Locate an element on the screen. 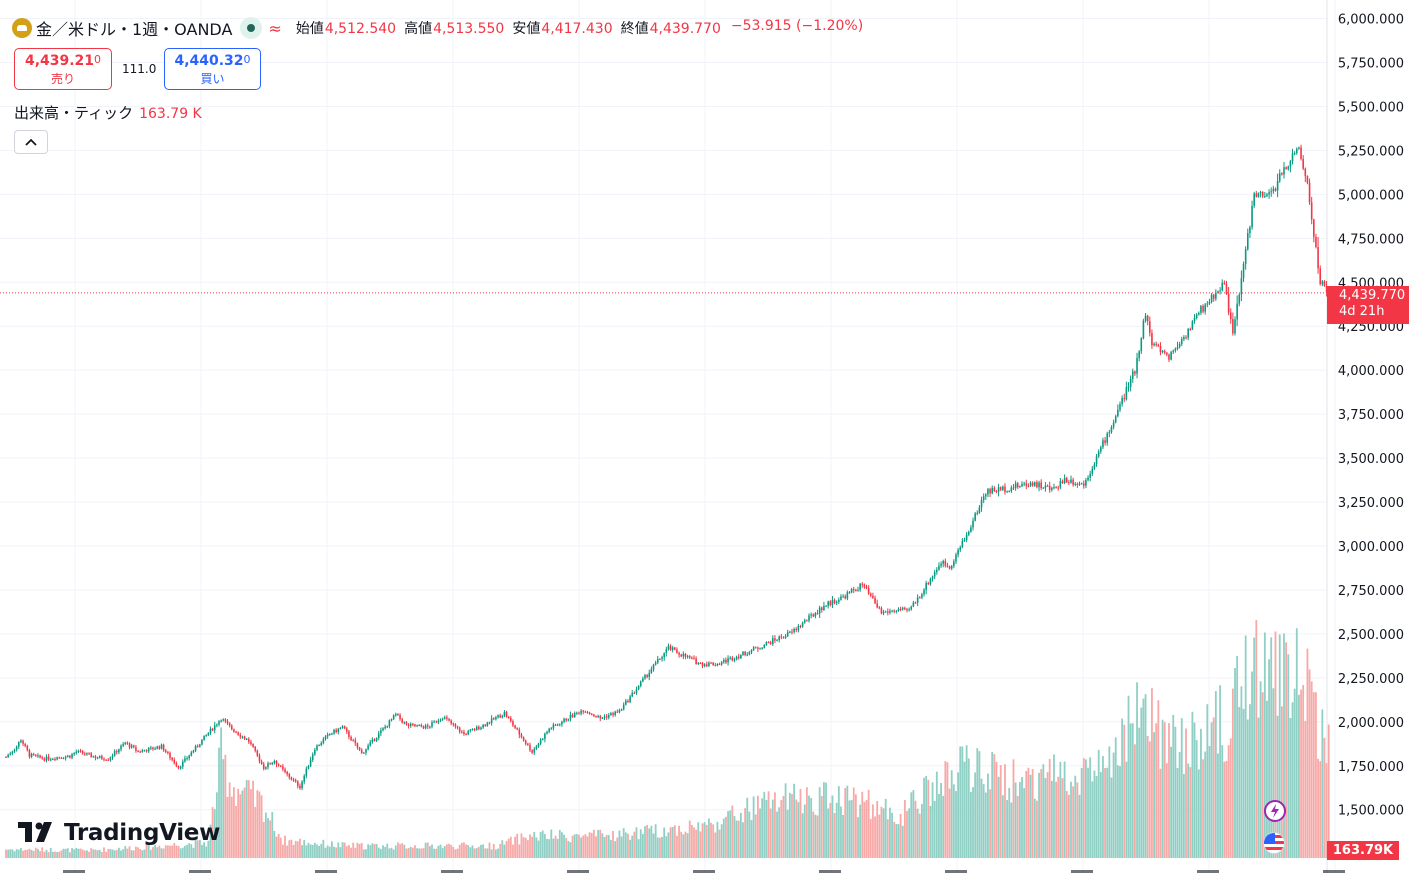 Image resolution: width=1420 pixels, height=873 pixels. tradingview-logo: TradingView is located at coordinates (119, 833).